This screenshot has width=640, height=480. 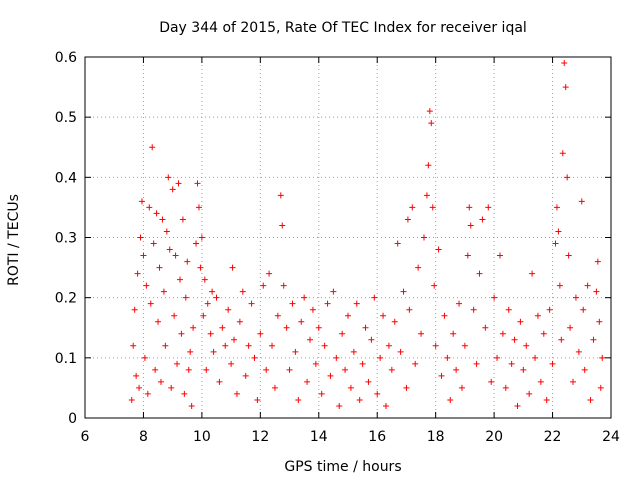 What do you see at coordinates (342, 467) in the screenshot?
I see `x-axis-label: GPS time / hours` at bounding box center [342, 467].